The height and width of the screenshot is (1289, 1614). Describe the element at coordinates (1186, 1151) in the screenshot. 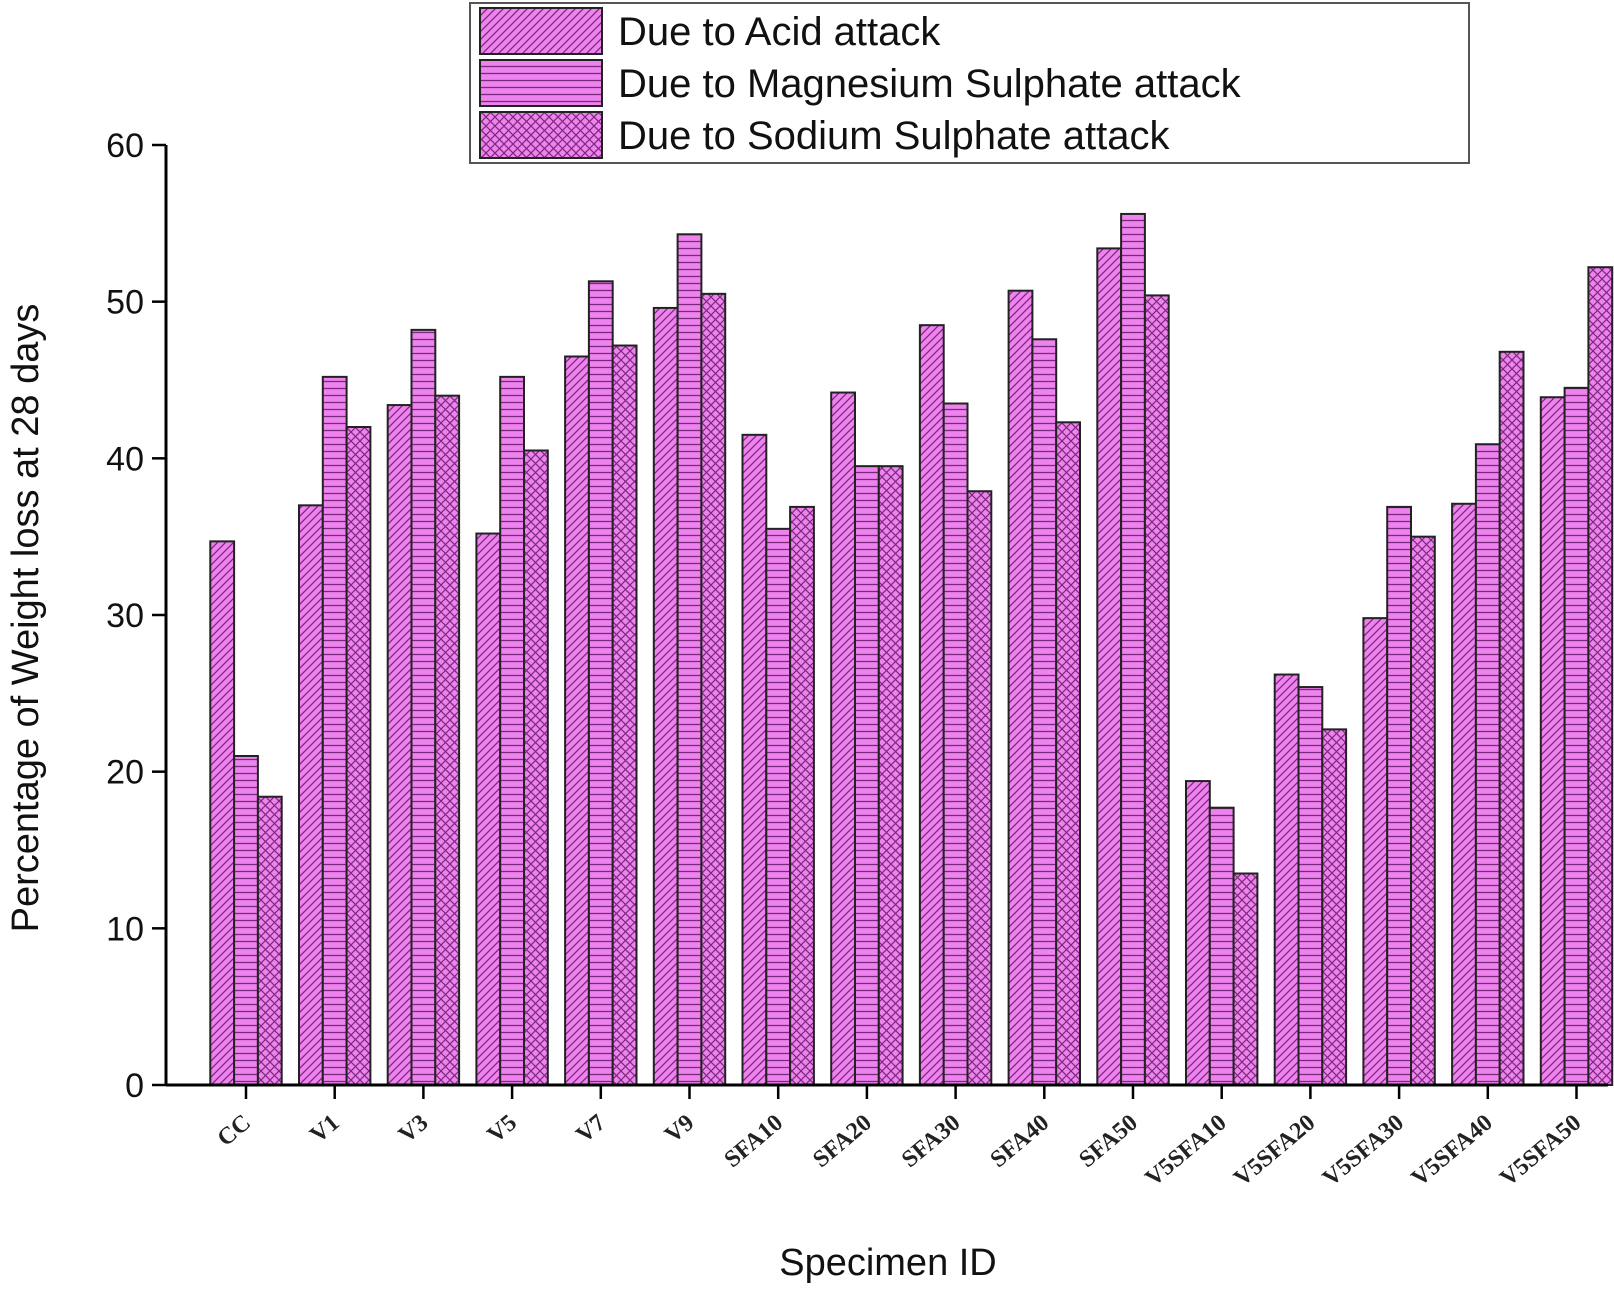

I see `x-tick-label: V5SFA10` at that location.